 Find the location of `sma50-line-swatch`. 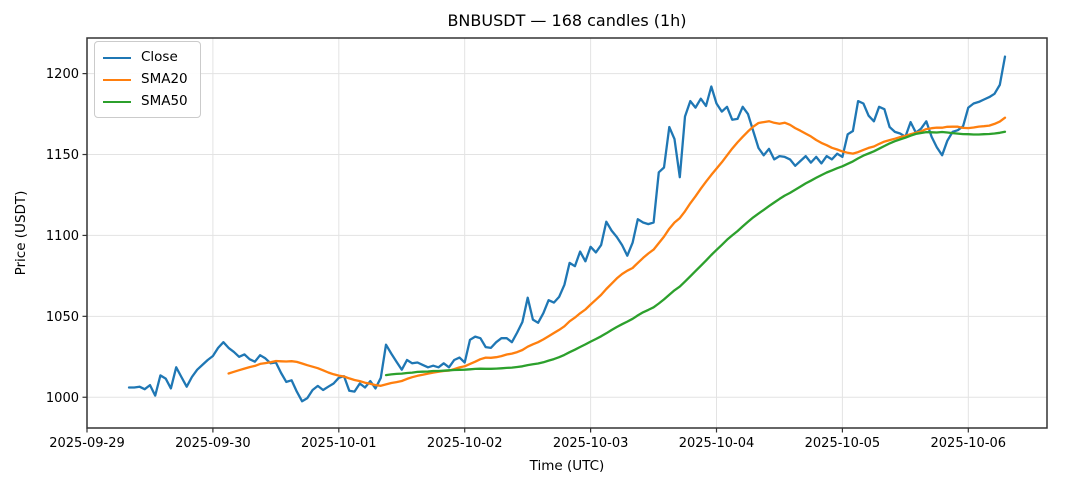

sma50-line-swatch is located at coordinates (117, 101).